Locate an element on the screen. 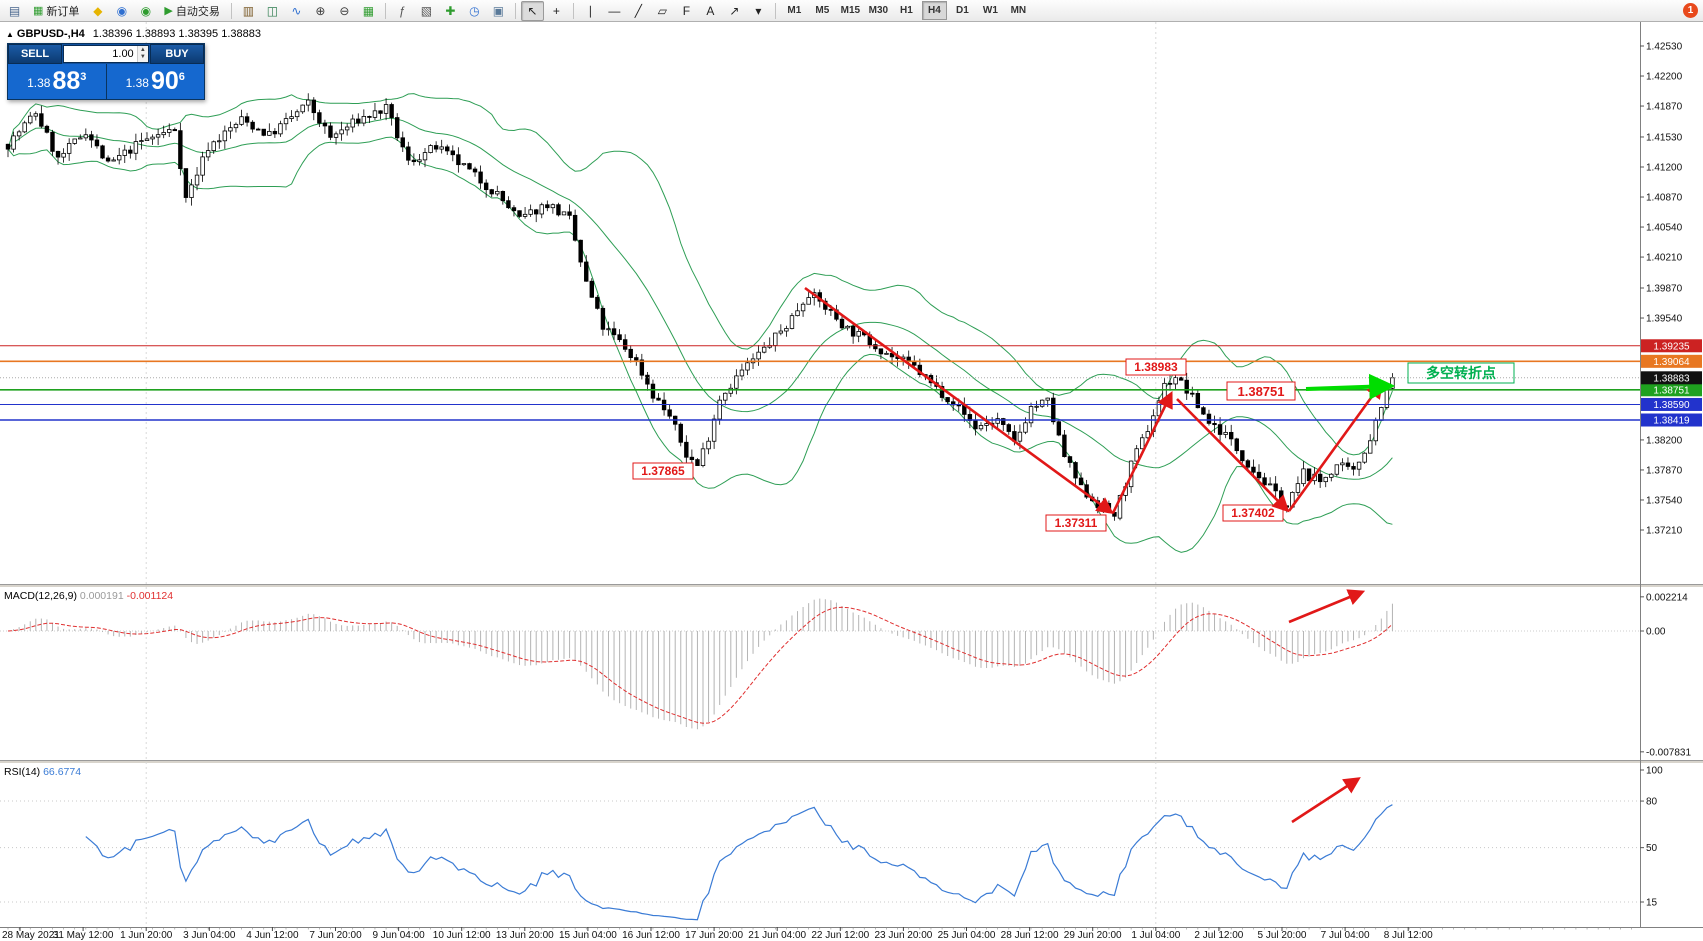 This screenshot has height=941, width=1703. svg-text: 1.39235 is located at coordinates (1671, 346).